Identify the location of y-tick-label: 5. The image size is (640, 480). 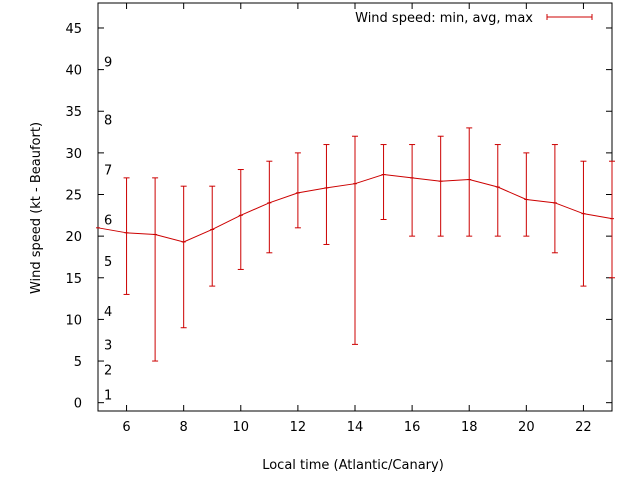
(78, 362).